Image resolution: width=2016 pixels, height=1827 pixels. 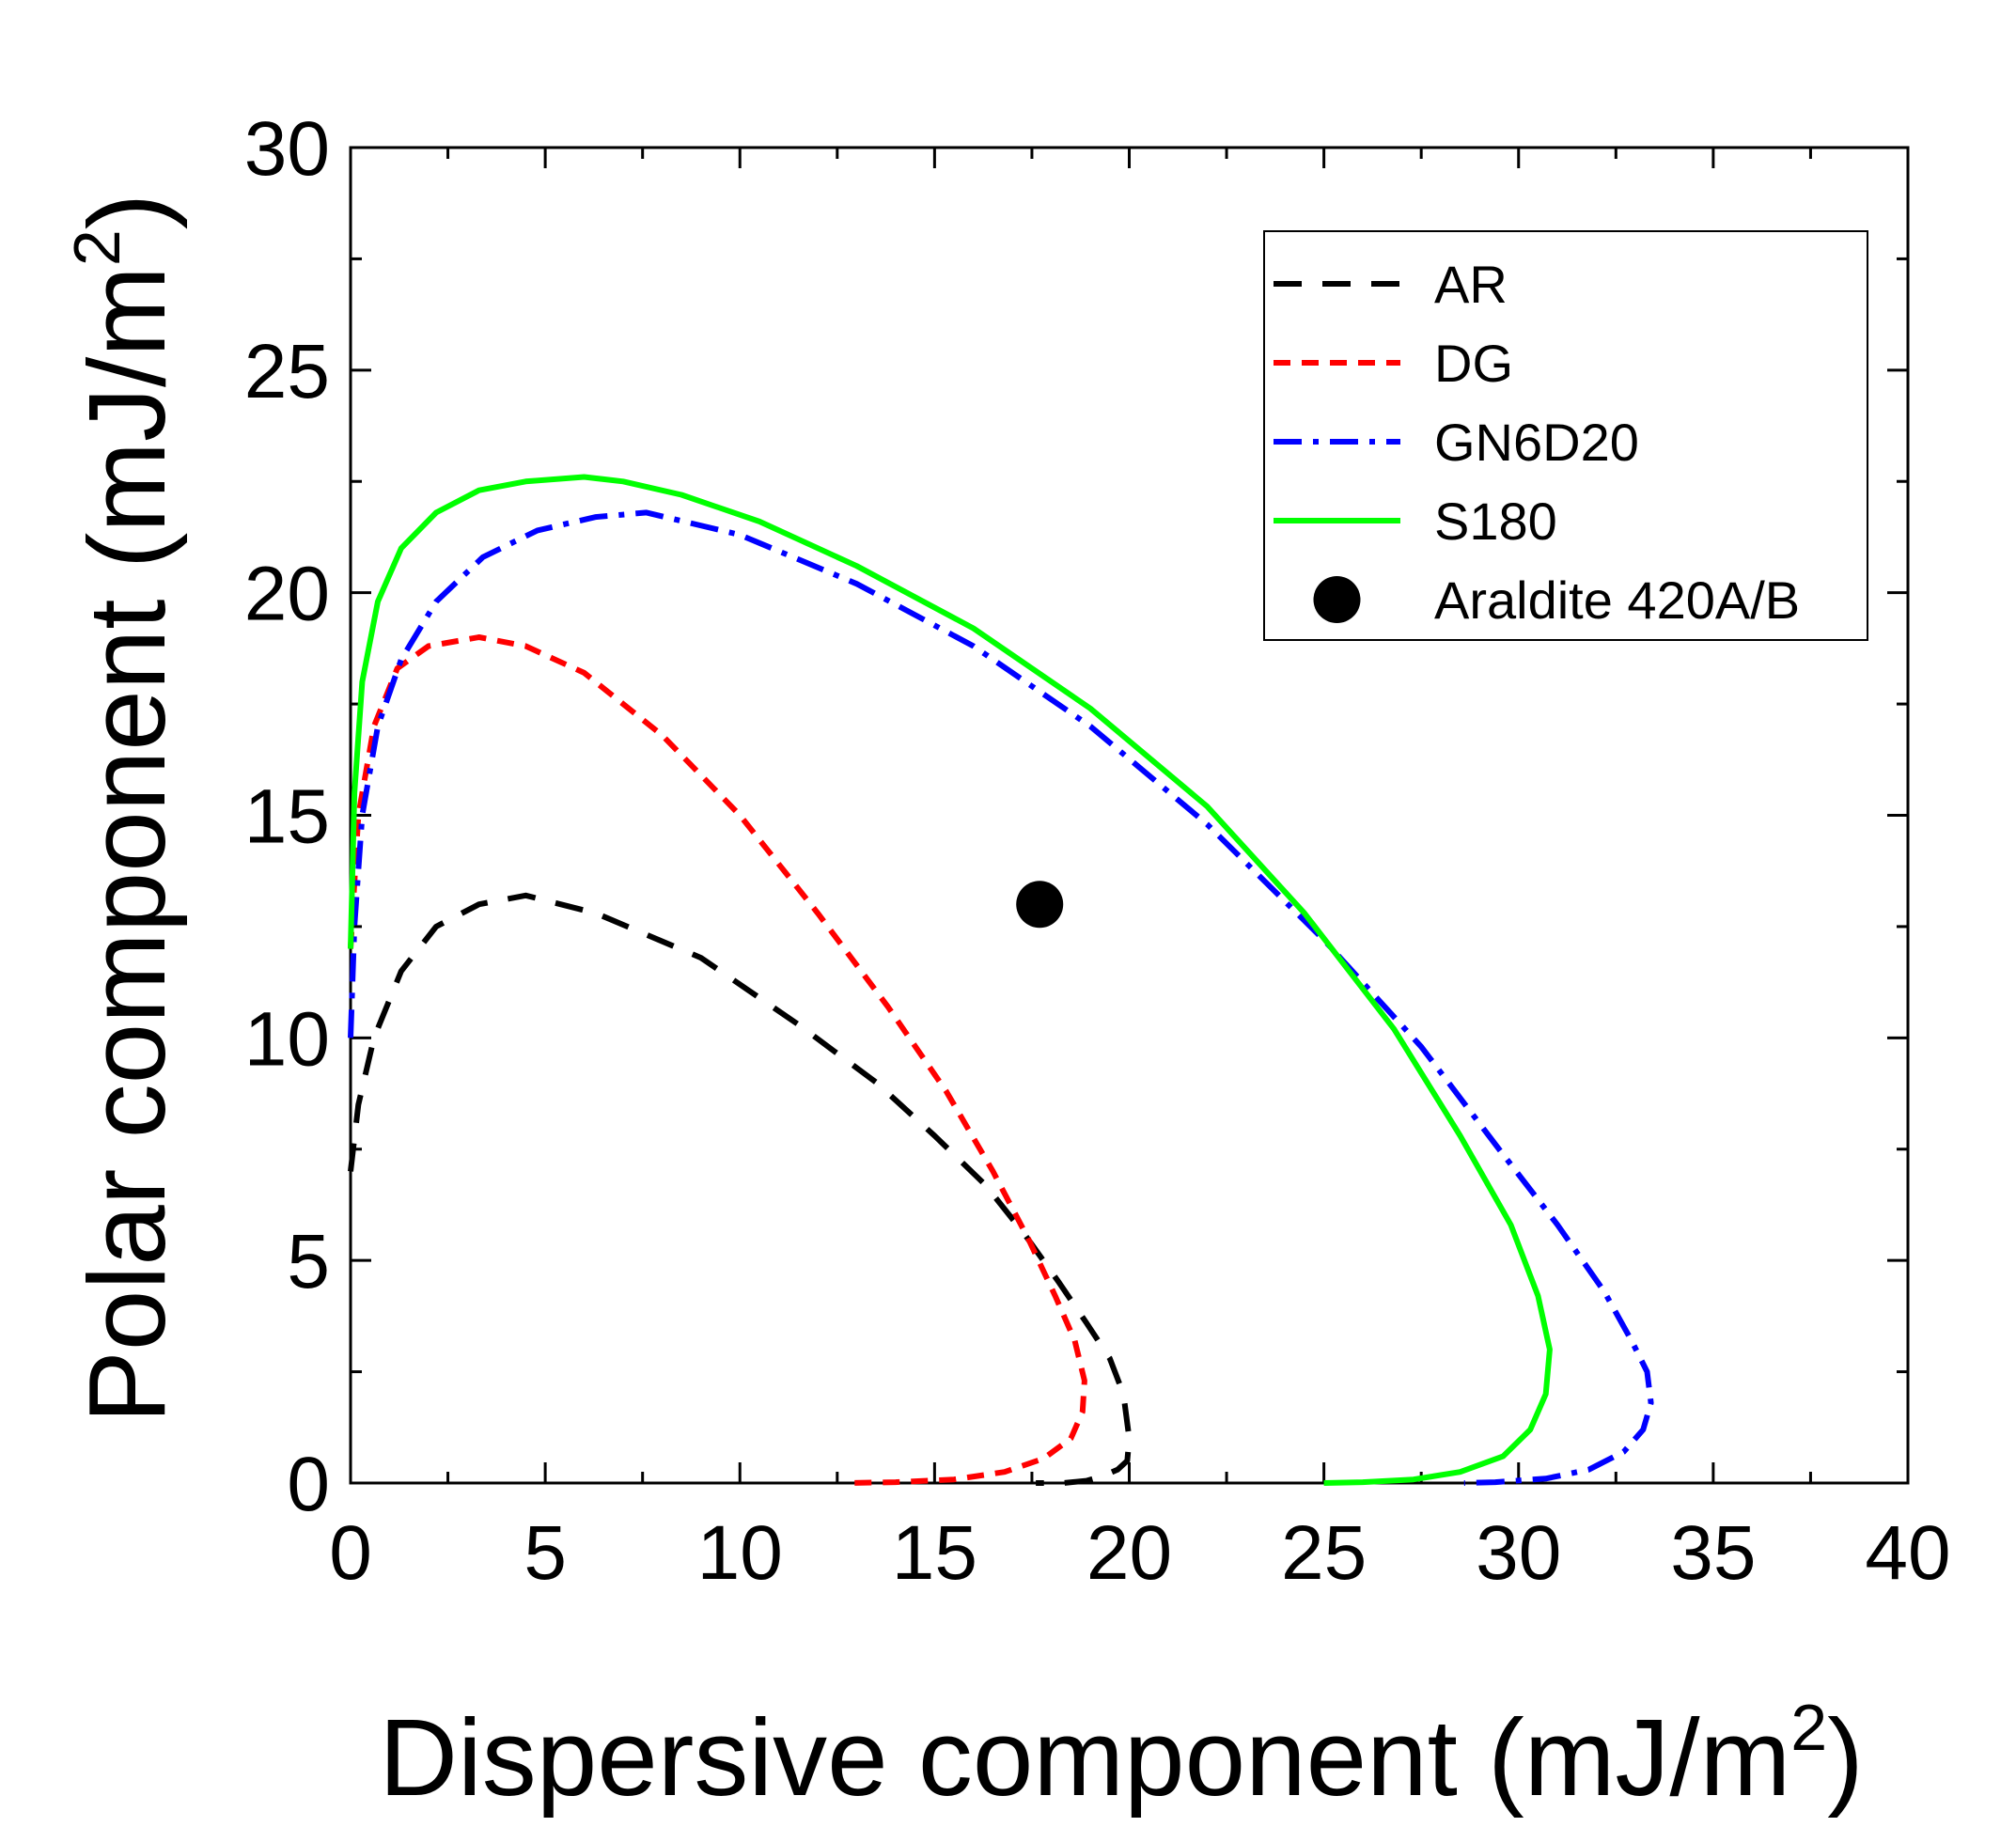 What do you see at coordinates (124, 809) in the screenshot?
I see `y-axis-title: Polar component (mJ/m2)` at bounding box center [124, 809].